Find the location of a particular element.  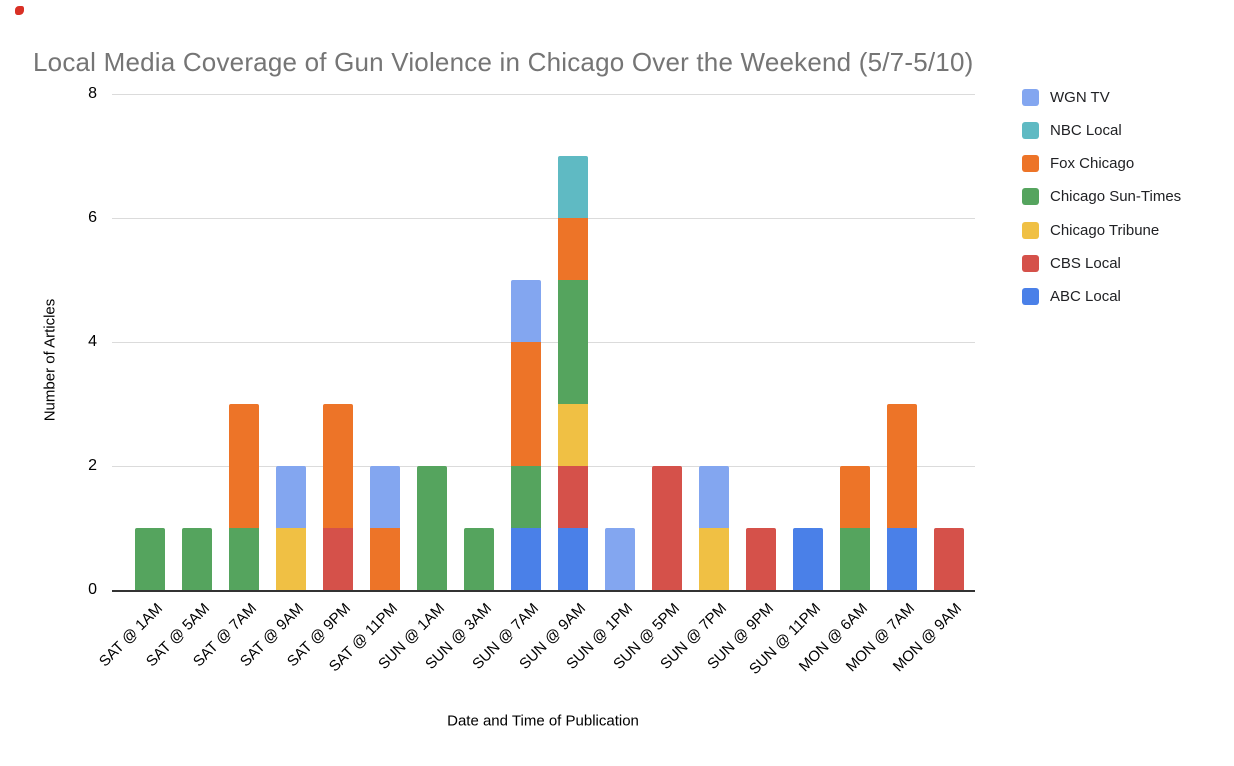

y-tick-label: 6 is located at coordinates (92, 217).